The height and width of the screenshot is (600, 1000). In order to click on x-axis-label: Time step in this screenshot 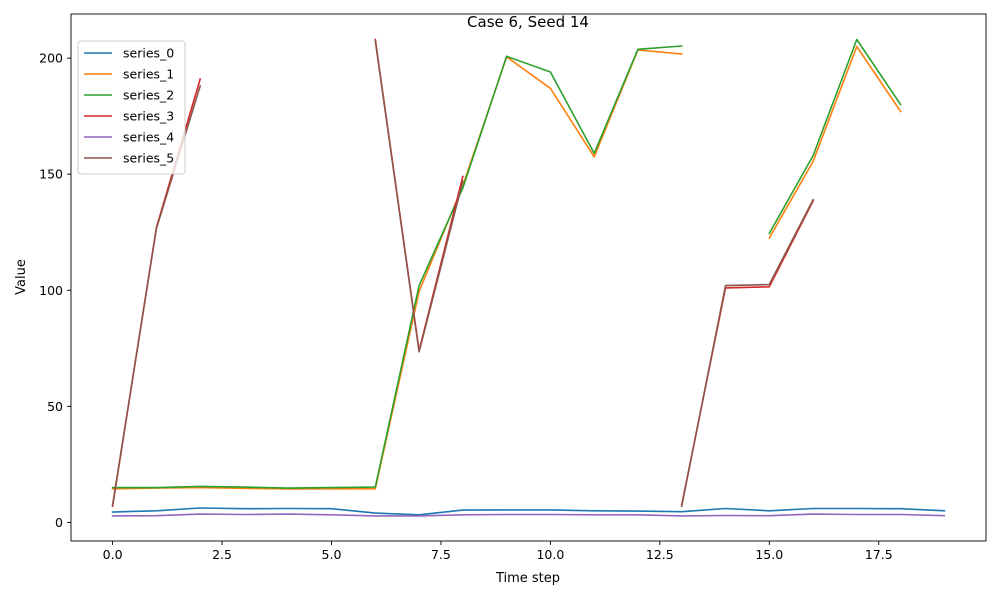, I will do `click(527, 578)`.